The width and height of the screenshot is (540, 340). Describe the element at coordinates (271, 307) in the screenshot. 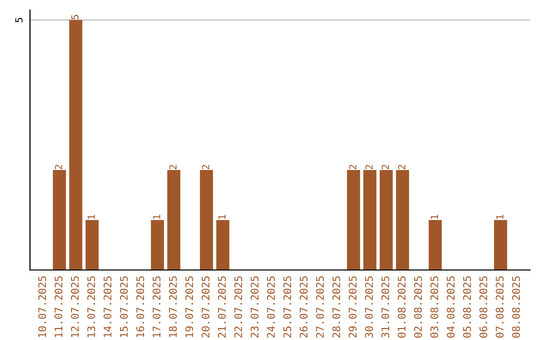

I see `x-tick-label: 24.07.2025` at that location.